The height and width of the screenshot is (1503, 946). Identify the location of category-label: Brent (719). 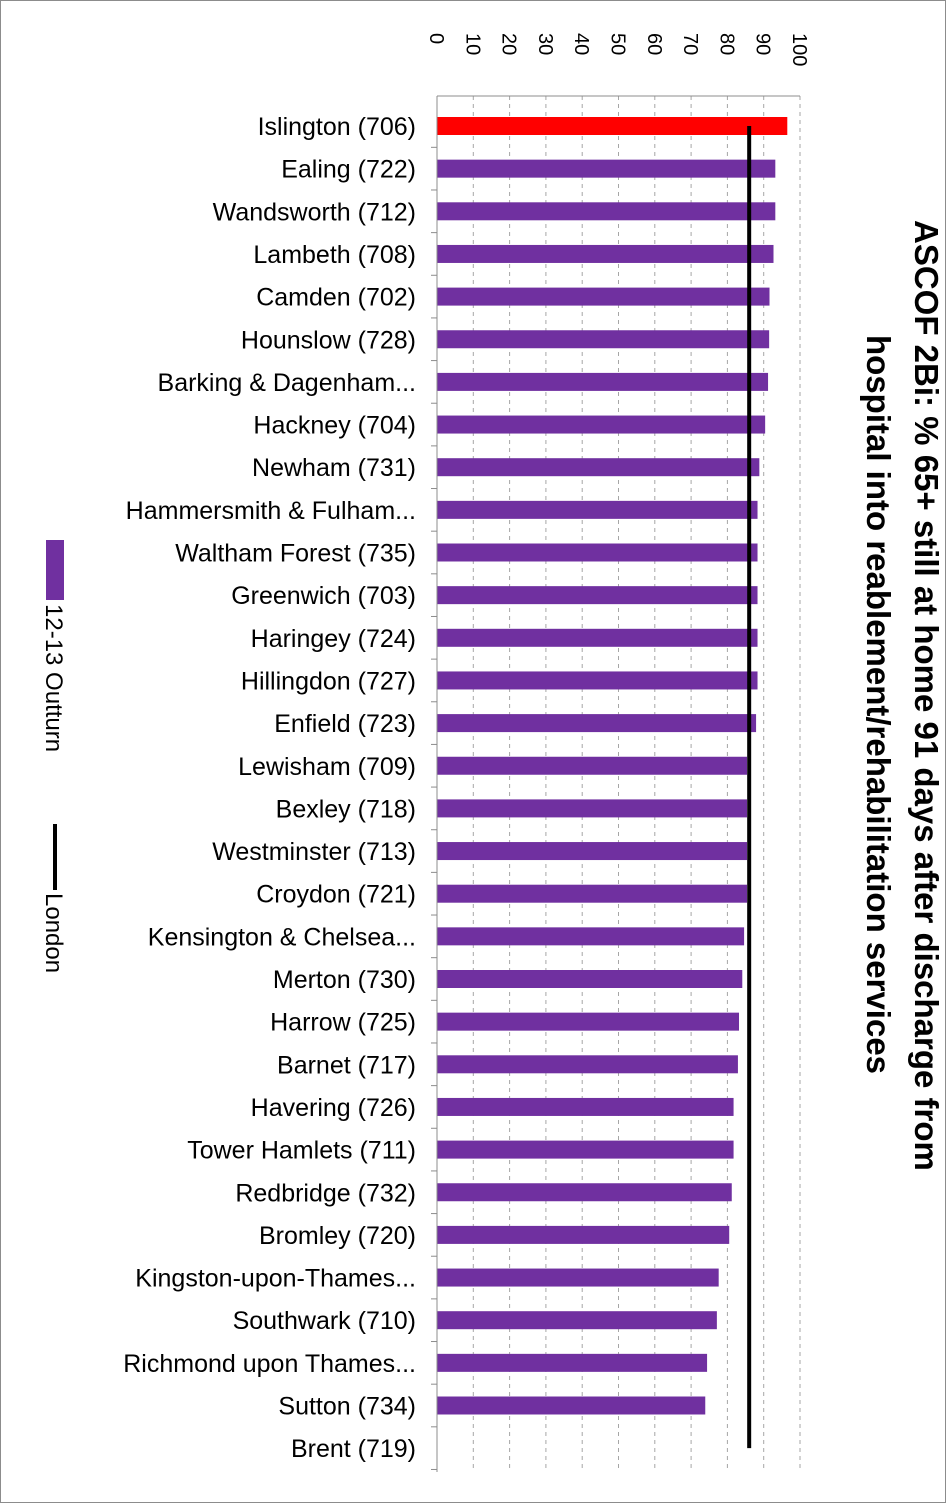
(353, 1449).